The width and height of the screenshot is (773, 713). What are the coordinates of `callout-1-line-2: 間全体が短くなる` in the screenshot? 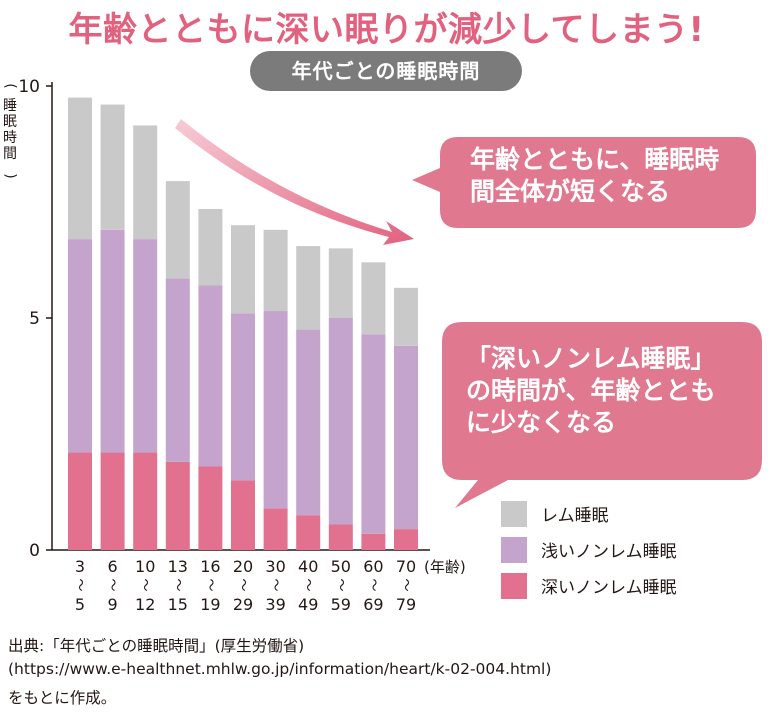 It's located at (570, 191).